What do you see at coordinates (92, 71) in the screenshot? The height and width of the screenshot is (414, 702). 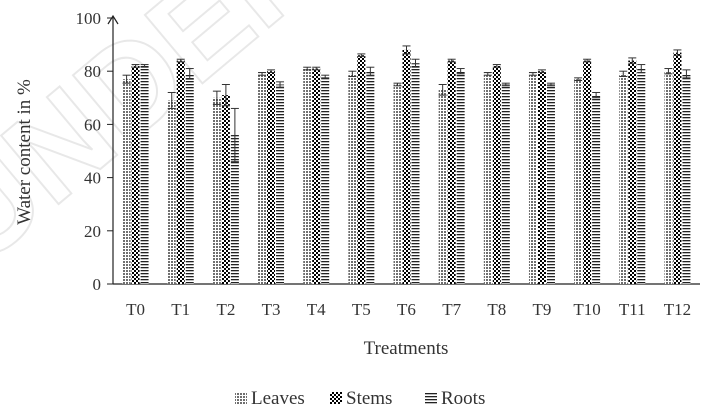 I see `y-tick-label: 80` at bounding box center [92, 71].